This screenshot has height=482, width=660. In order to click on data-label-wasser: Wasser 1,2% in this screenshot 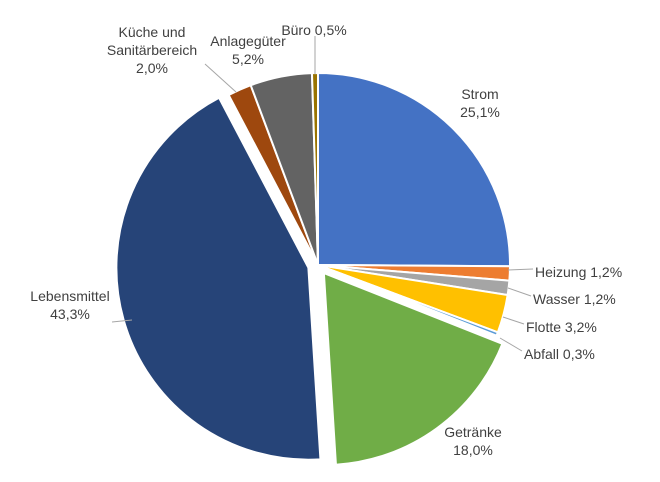, I will do `click(574, 299)`.